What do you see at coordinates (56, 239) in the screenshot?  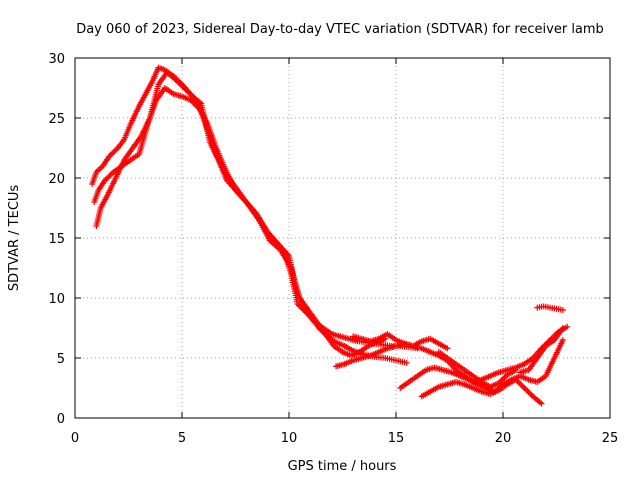 I see `y-tick-label: 15` at bounding box center [56, 239].